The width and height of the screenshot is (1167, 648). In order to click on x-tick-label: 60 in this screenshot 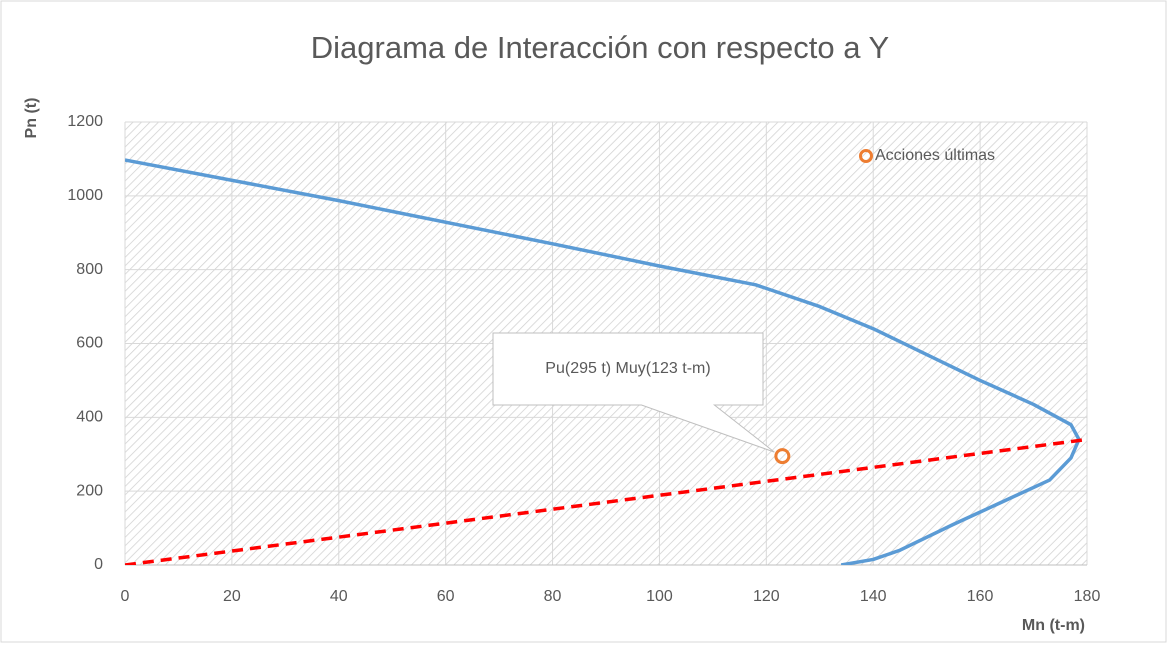, I will do `click(446, 596)`.